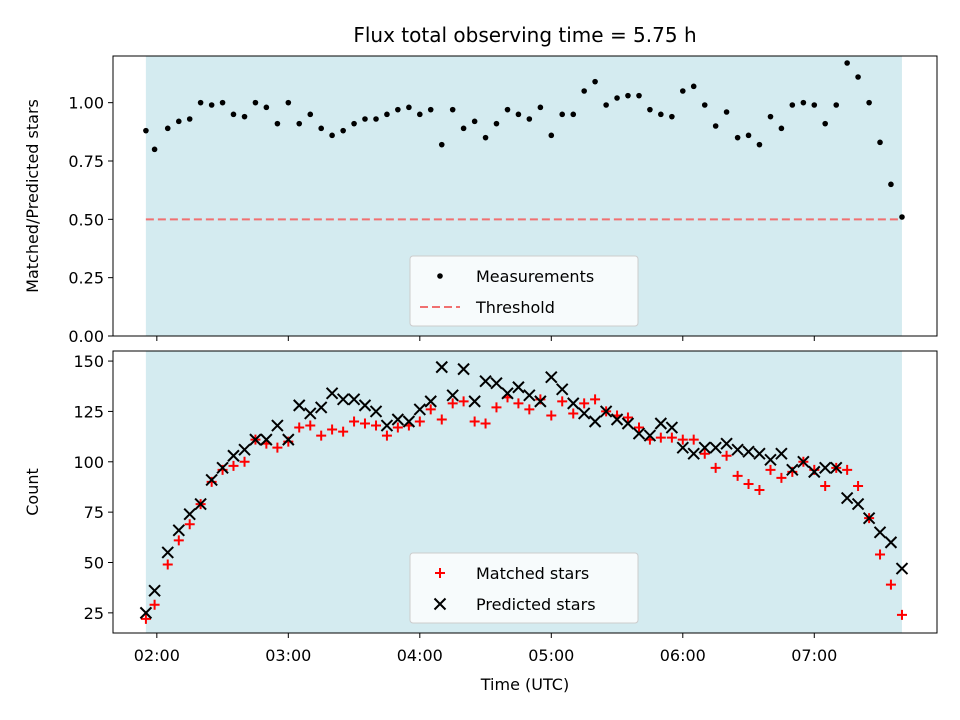  What do you see at coordinates (94, 512) in the screenshot?
I see `y-tick-label: 75` at bounding box center [94, 512].